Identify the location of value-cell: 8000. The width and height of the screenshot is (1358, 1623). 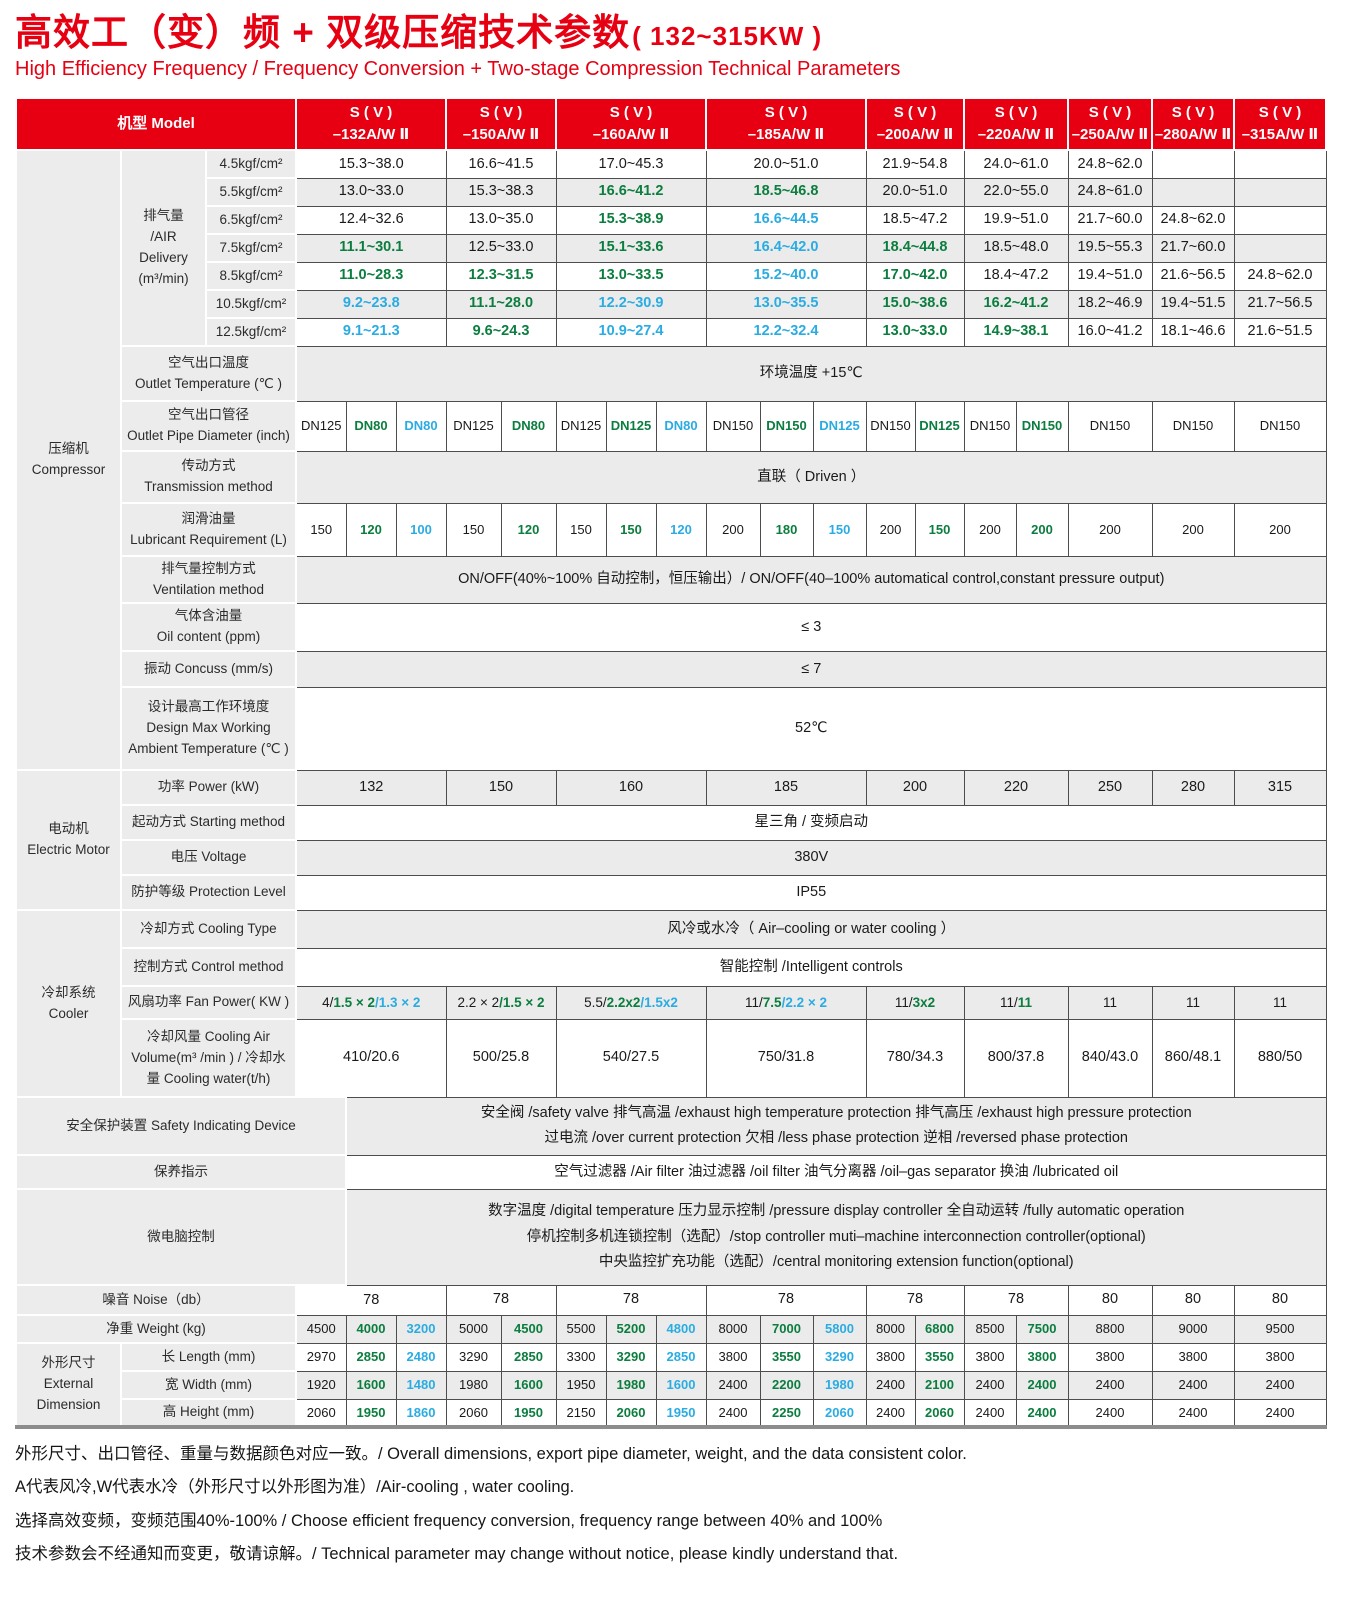
(890, 1329).